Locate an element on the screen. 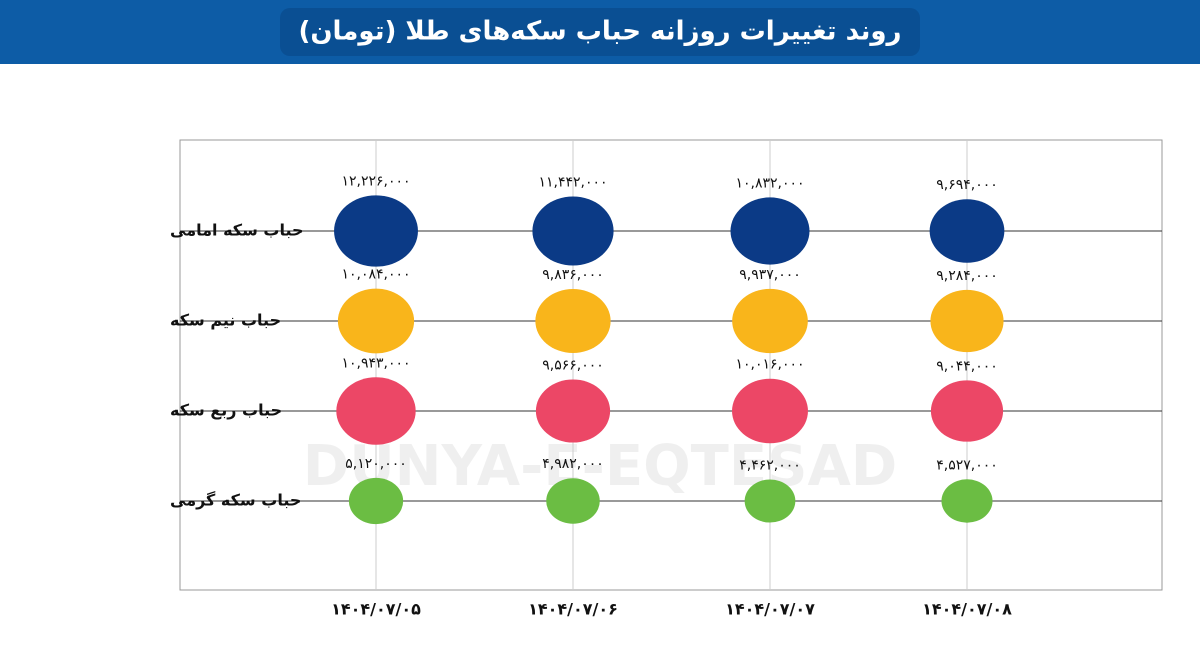 This screenshot has width=1200, height=652. value-label: ۱۲,۲۲۶,۰۰۰ is located at coordinates (375, 181).